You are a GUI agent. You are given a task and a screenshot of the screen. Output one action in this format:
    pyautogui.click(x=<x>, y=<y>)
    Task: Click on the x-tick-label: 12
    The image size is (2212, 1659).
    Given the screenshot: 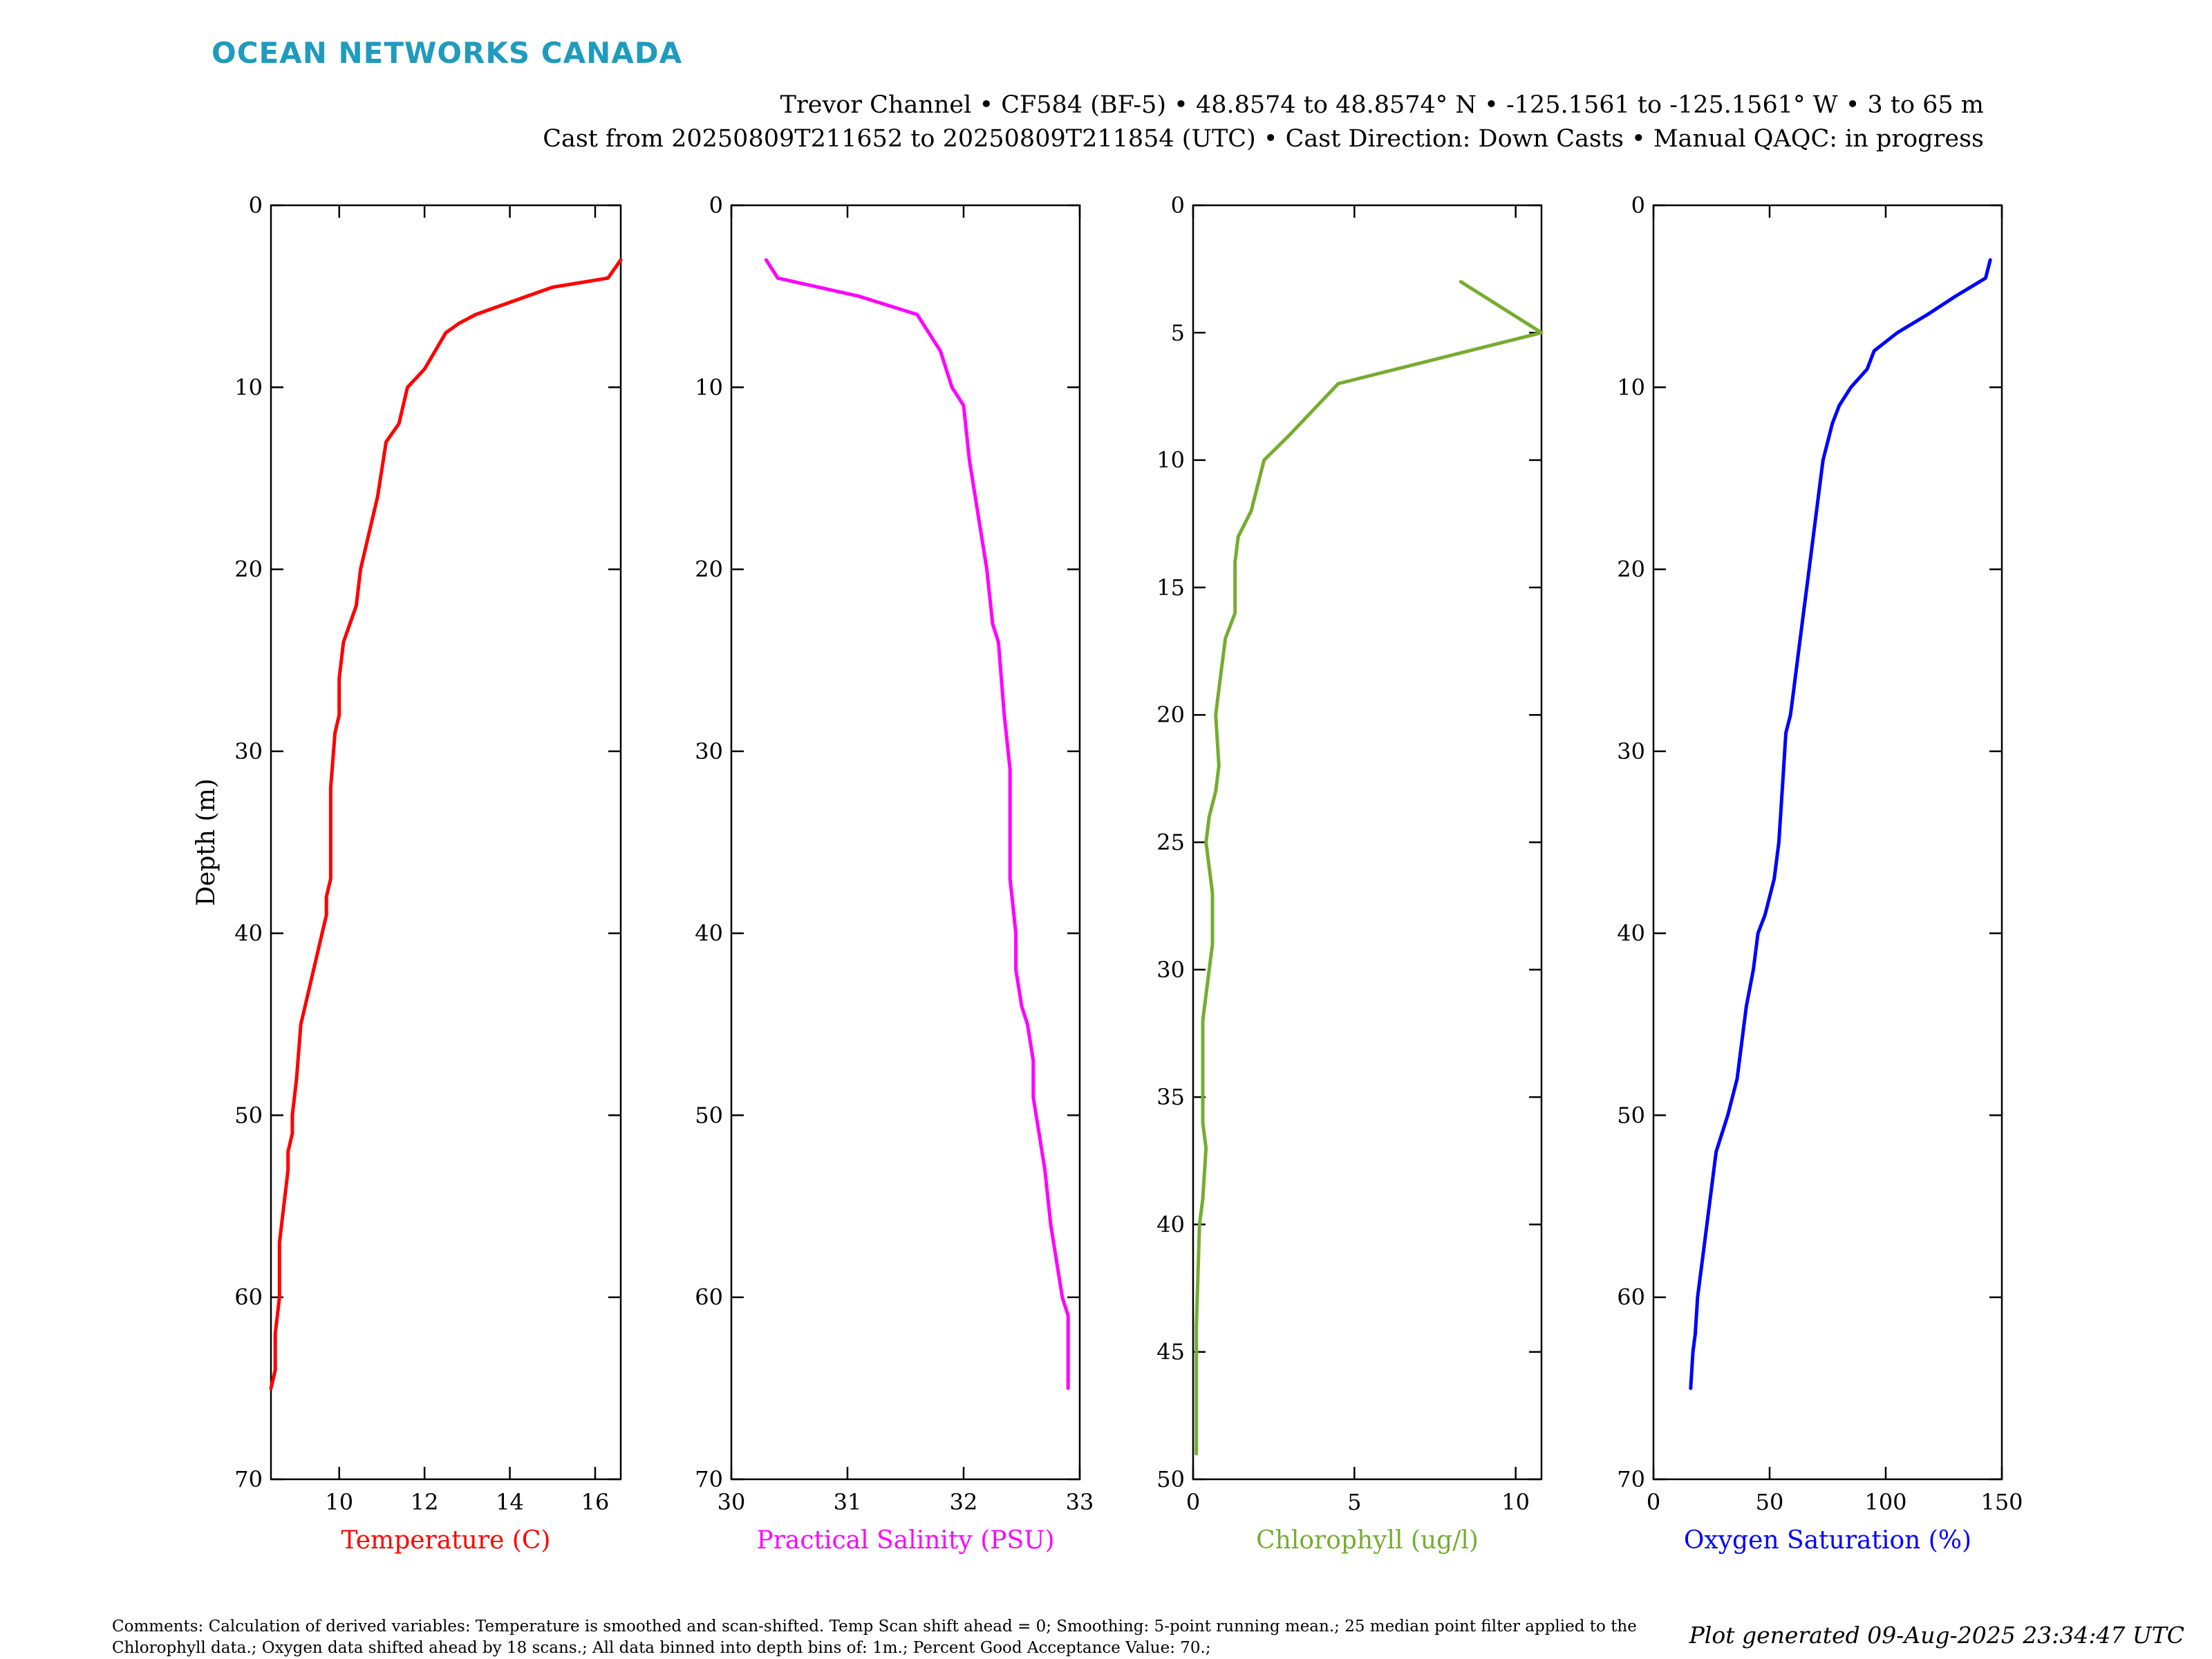 What is the action you would take?
    pyautogui.click(x=425, y=1502)
    